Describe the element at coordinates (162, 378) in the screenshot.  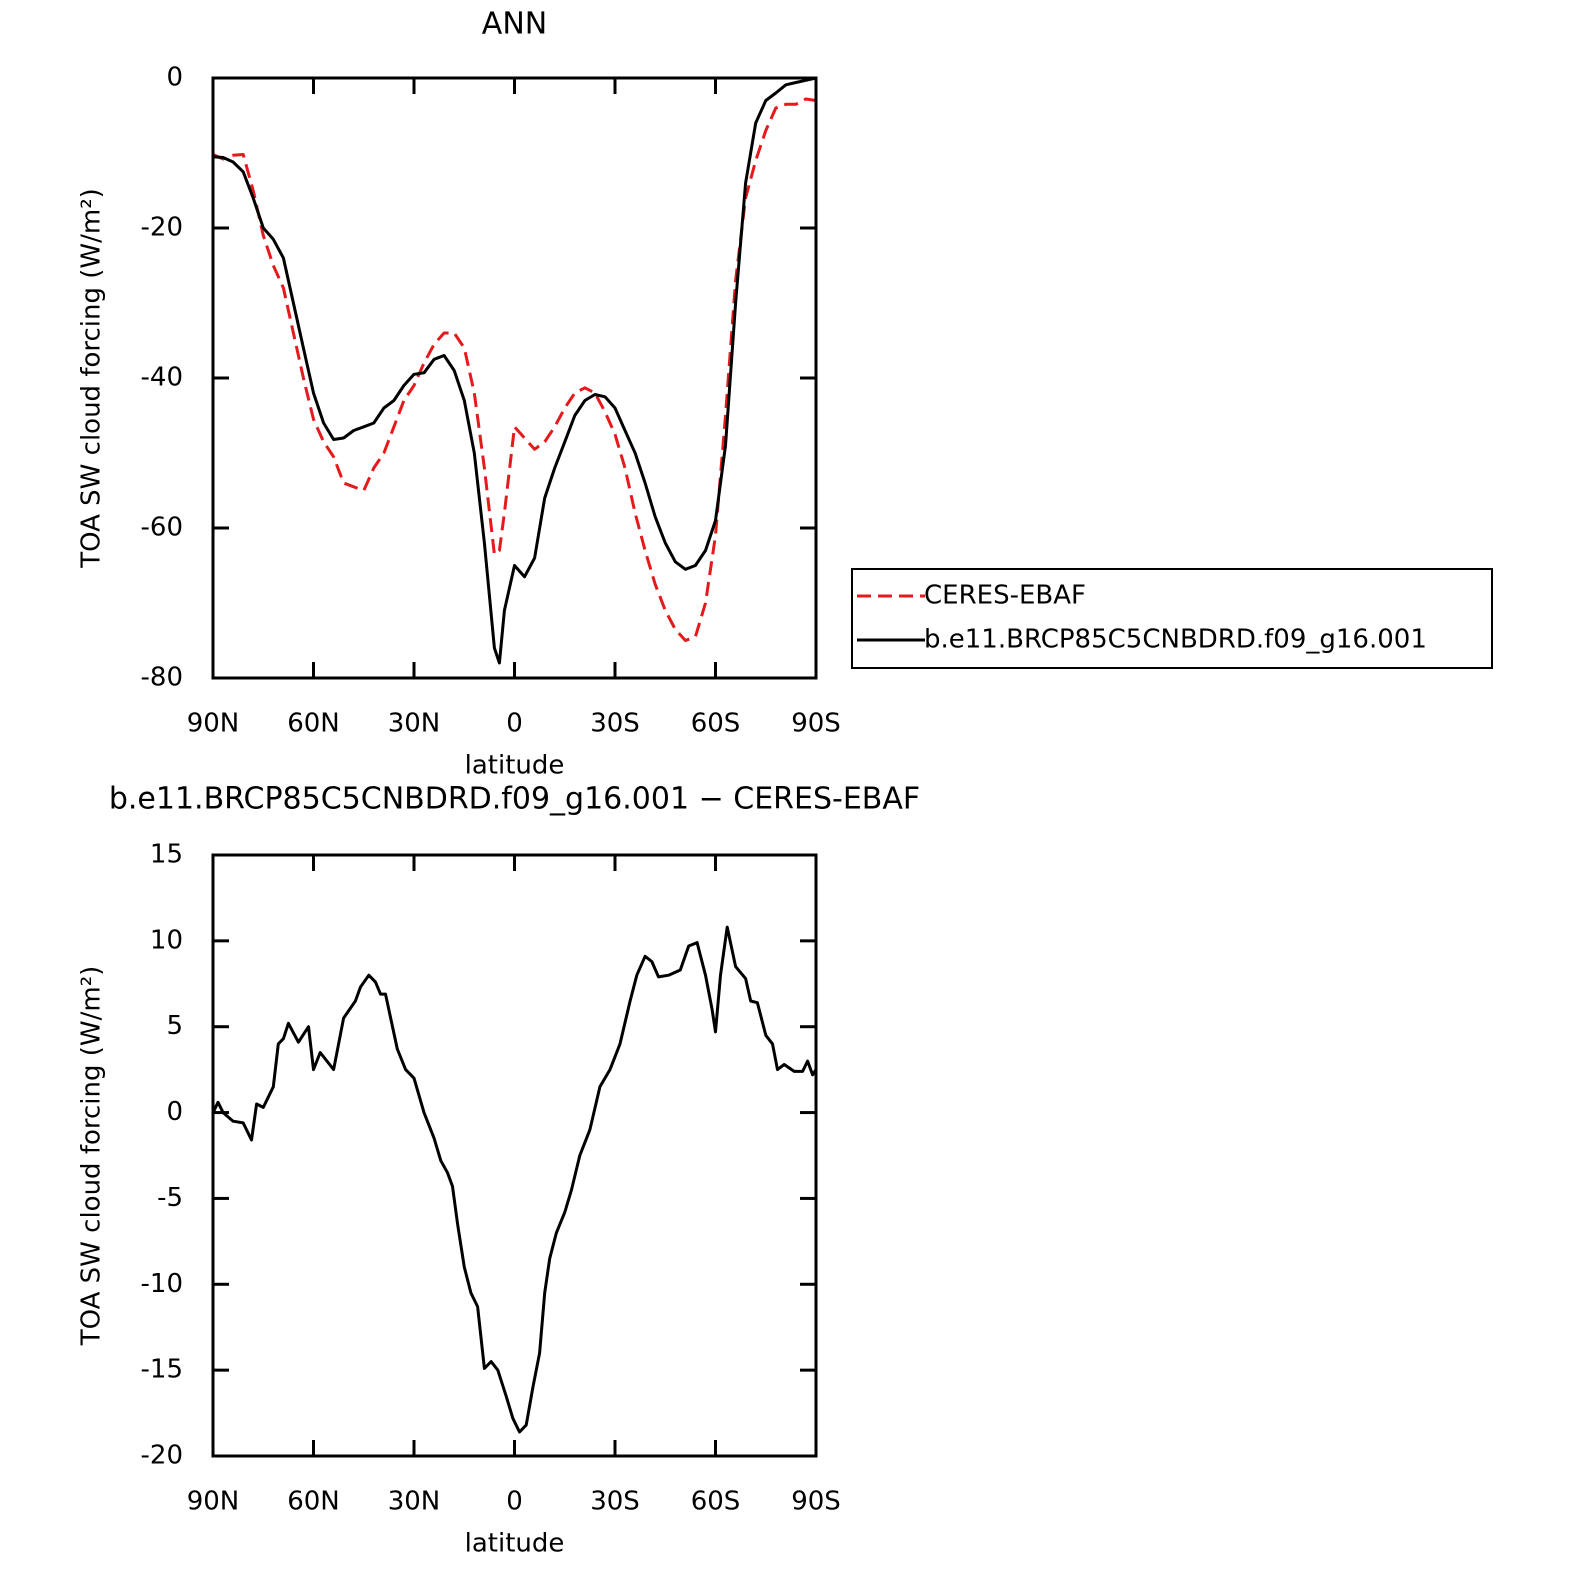
I see `y-tick-label: -40` at that location.